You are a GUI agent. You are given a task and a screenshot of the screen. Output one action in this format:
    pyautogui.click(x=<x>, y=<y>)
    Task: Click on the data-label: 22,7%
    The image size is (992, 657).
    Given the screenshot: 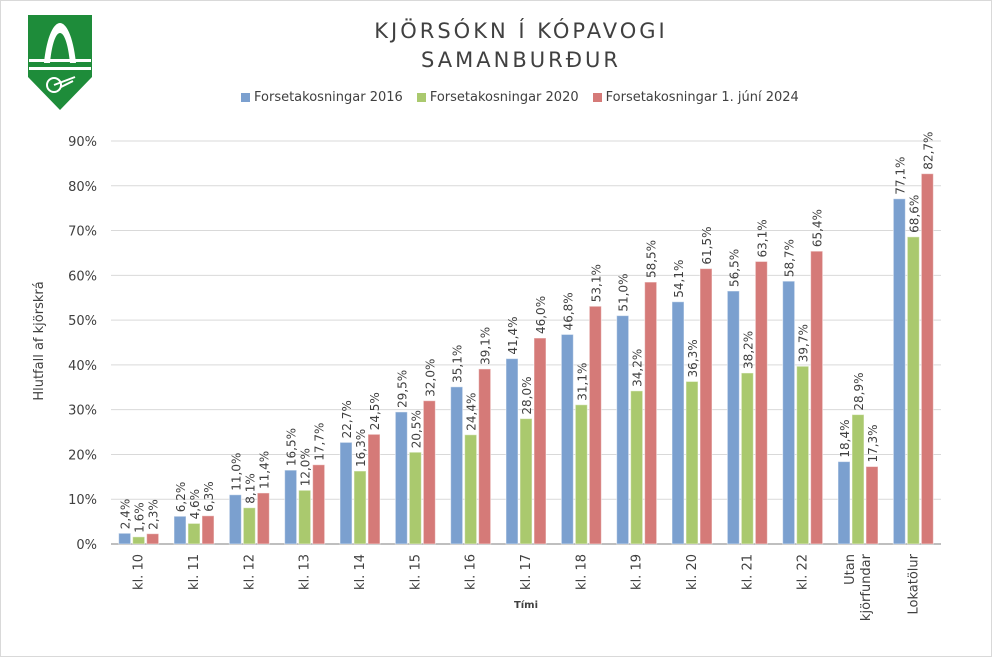 What is the action you would take?
    pyautogui.click(x=347, y=419)
    